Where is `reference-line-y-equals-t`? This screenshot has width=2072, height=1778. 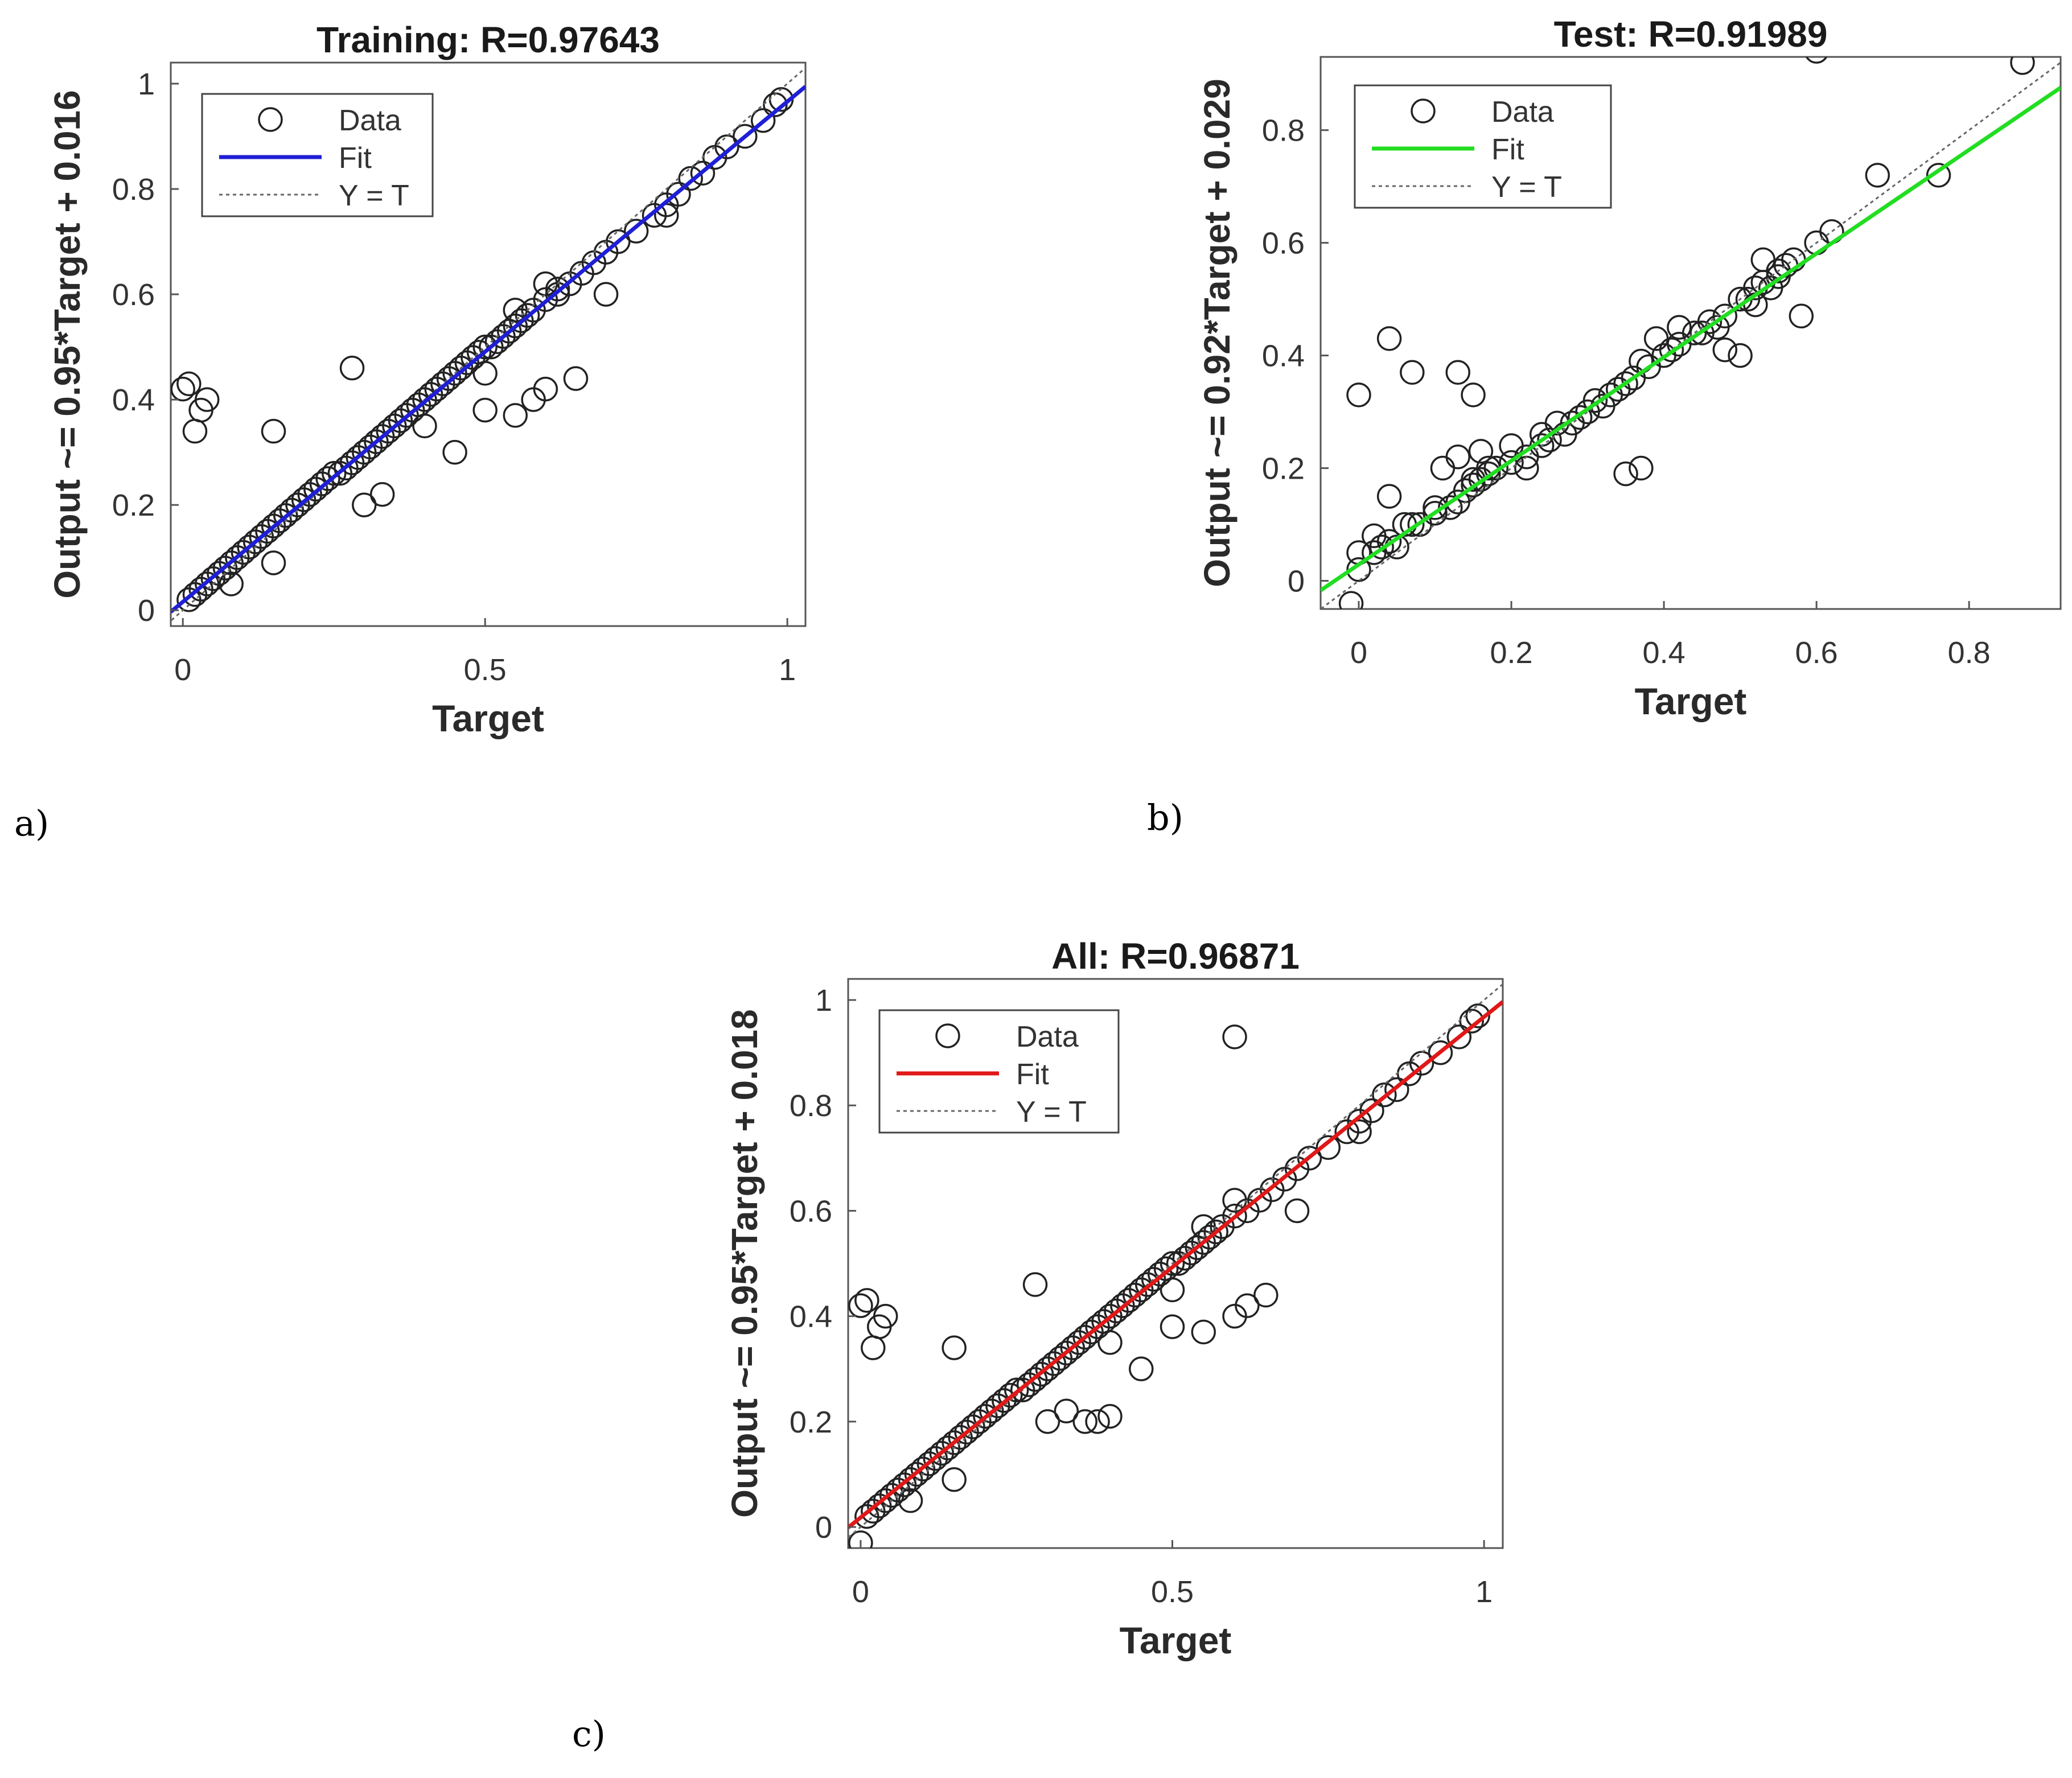
reference-line-y-equals-t is located at coordinates (488, 344).